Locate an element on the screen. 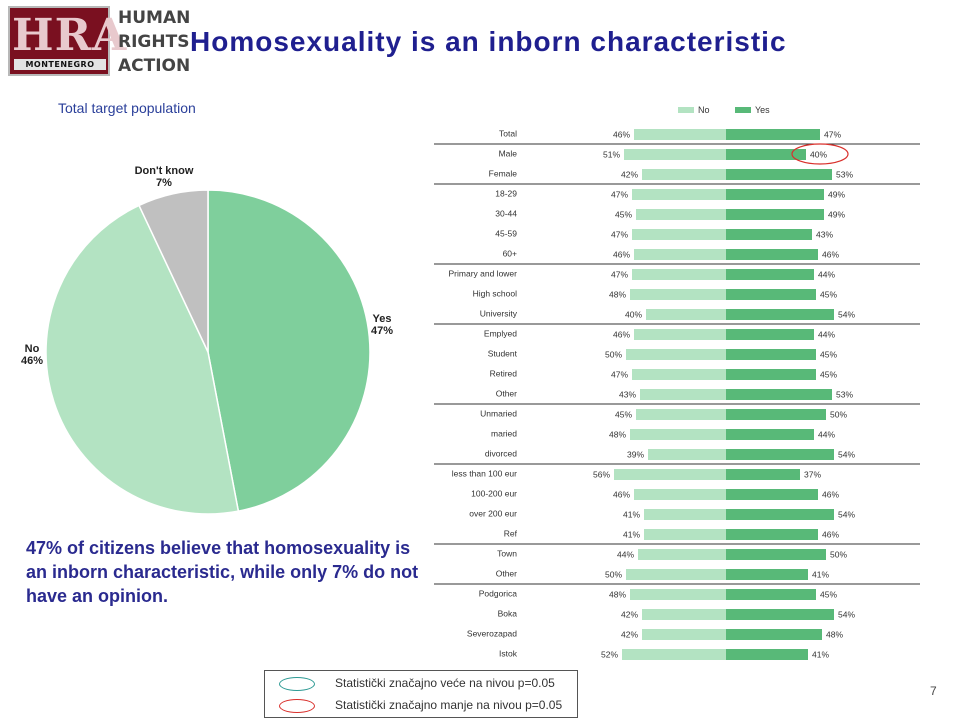  bar-yes-value-label: 53% is located at coordinates (844, 175).